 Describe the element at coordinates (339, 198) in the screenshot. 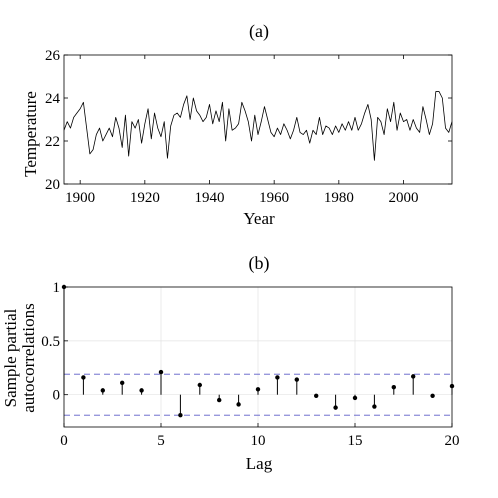

I see `panel-a-xtick-label: 1980` at that location.